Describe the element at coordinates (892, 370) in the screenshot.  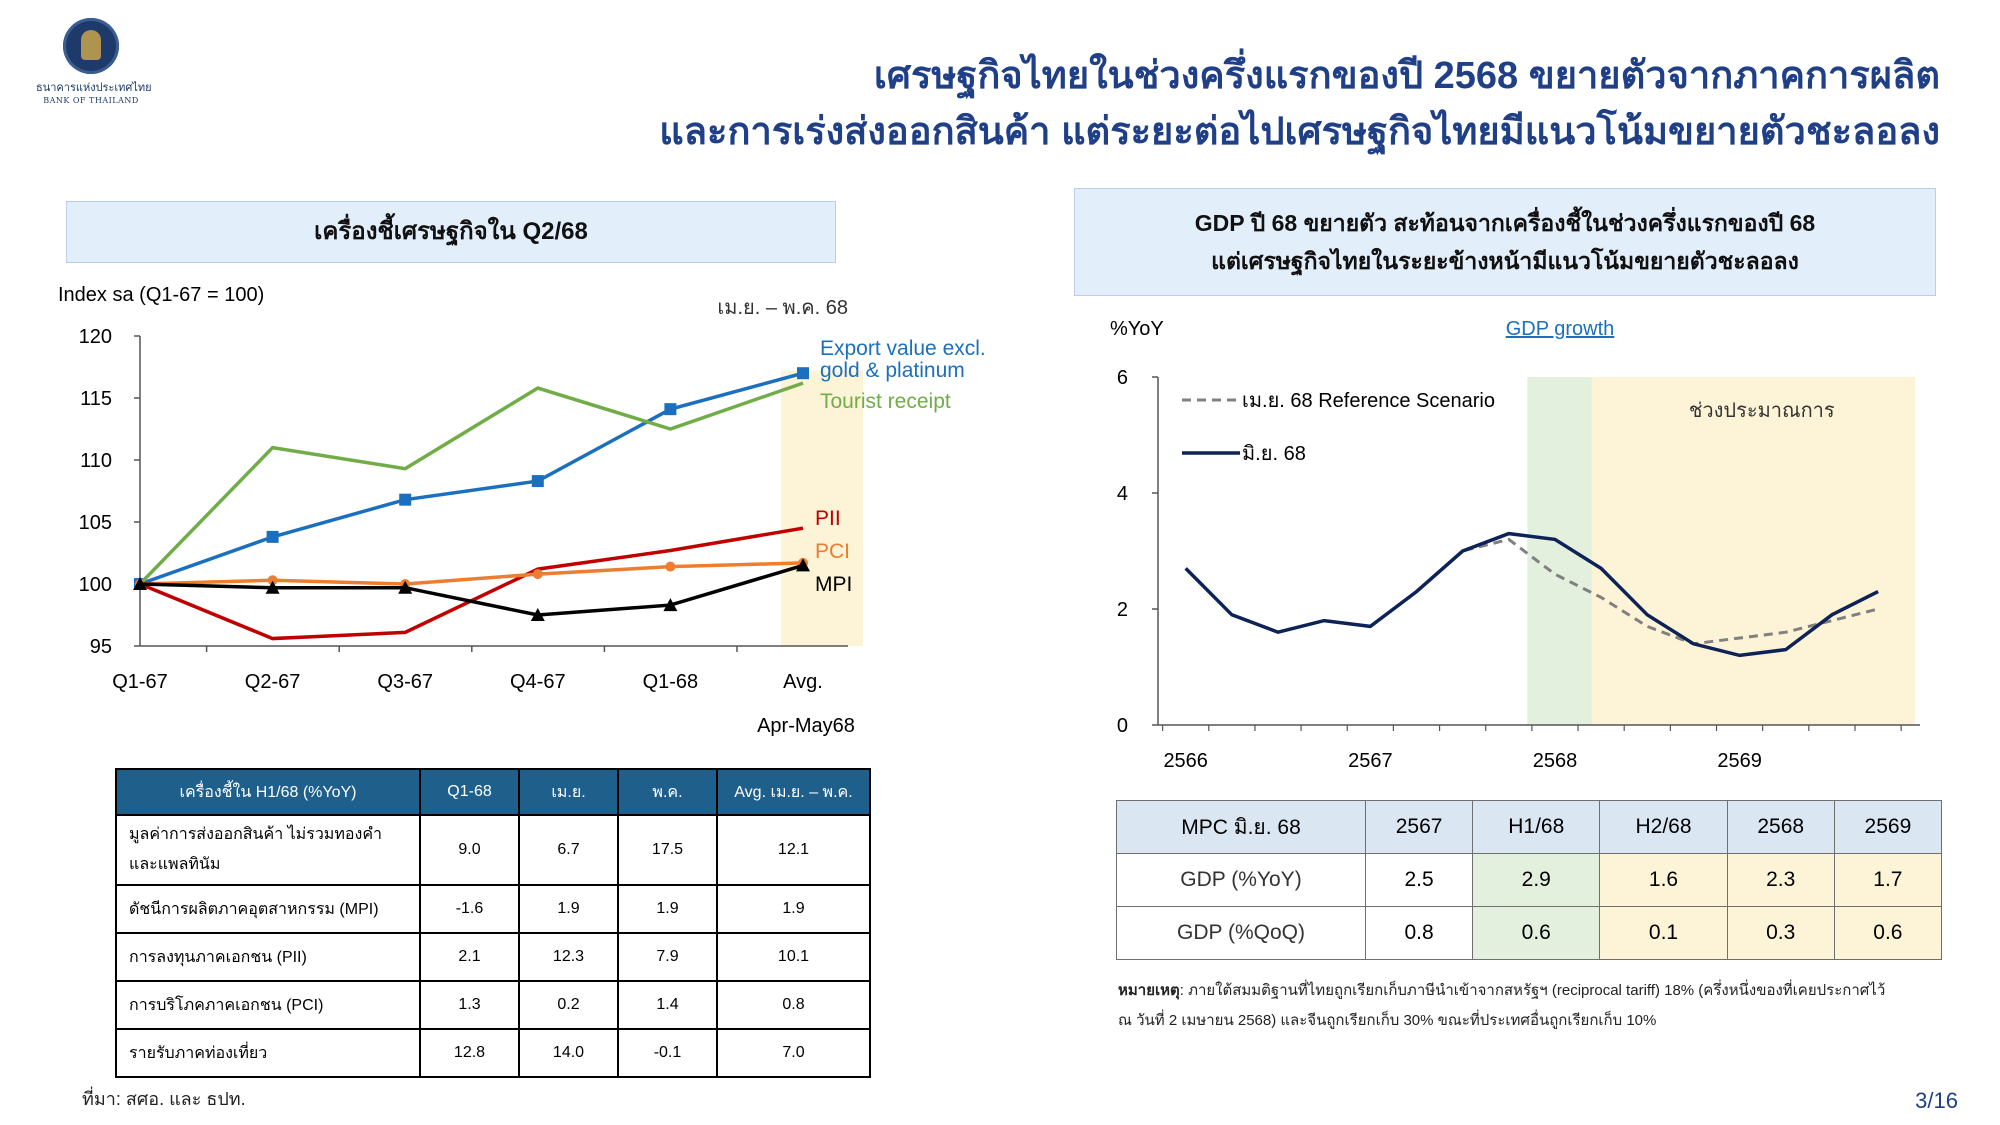
I see `series-label: gold & platinum` at that location.